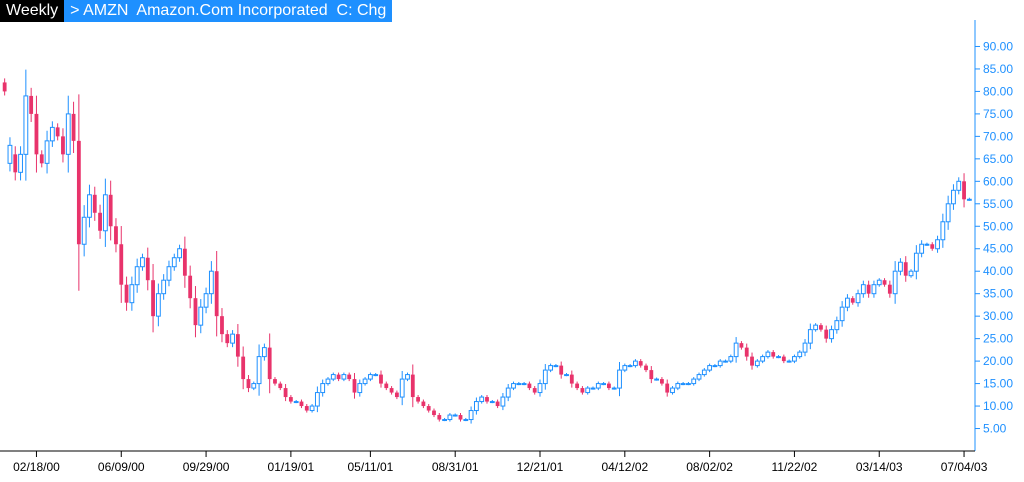  What do you see at coordinates (998, 136) in the screenshot?
I see `y-tick-label: 70.00` at bounding box center [998, 136].